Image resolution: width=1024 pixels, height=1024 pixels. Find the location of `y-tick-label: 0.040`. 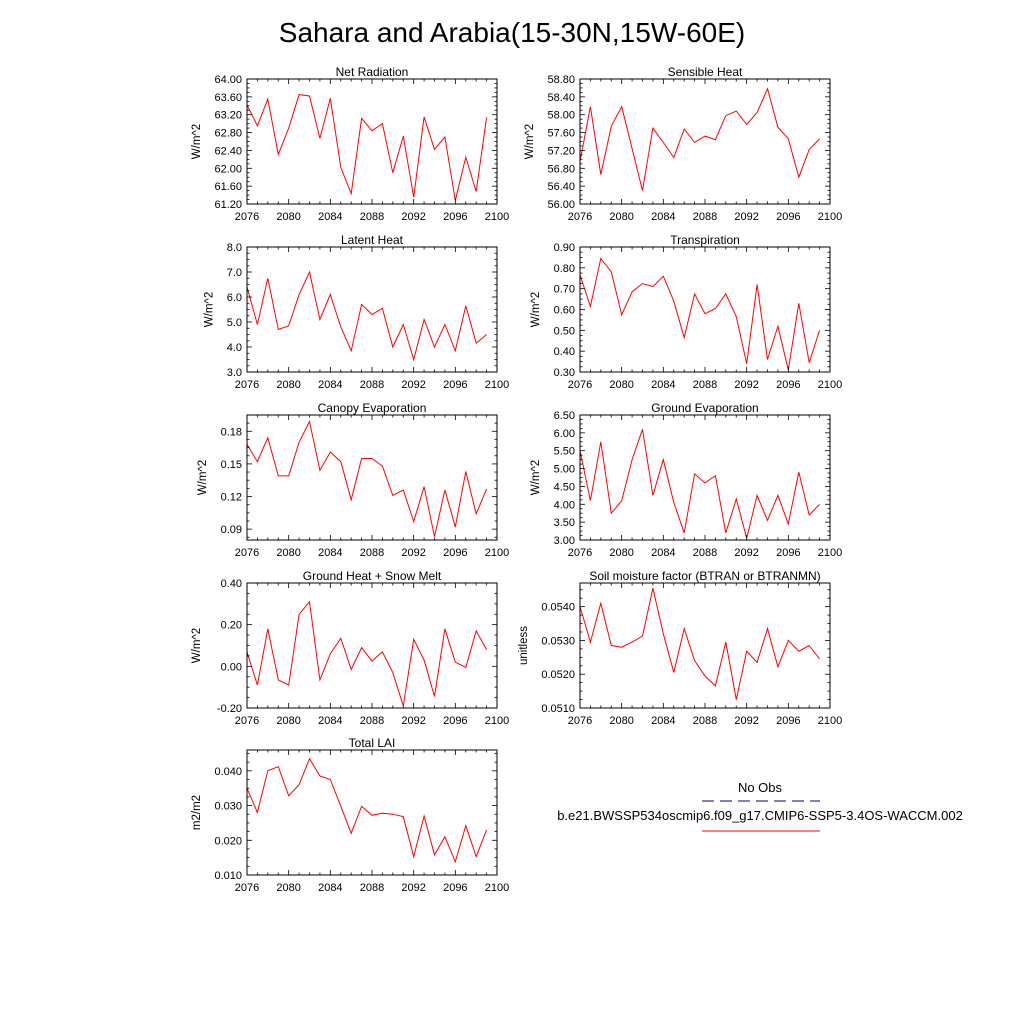

y-tick-label: 0.040 is located at coordinates (228, 772).